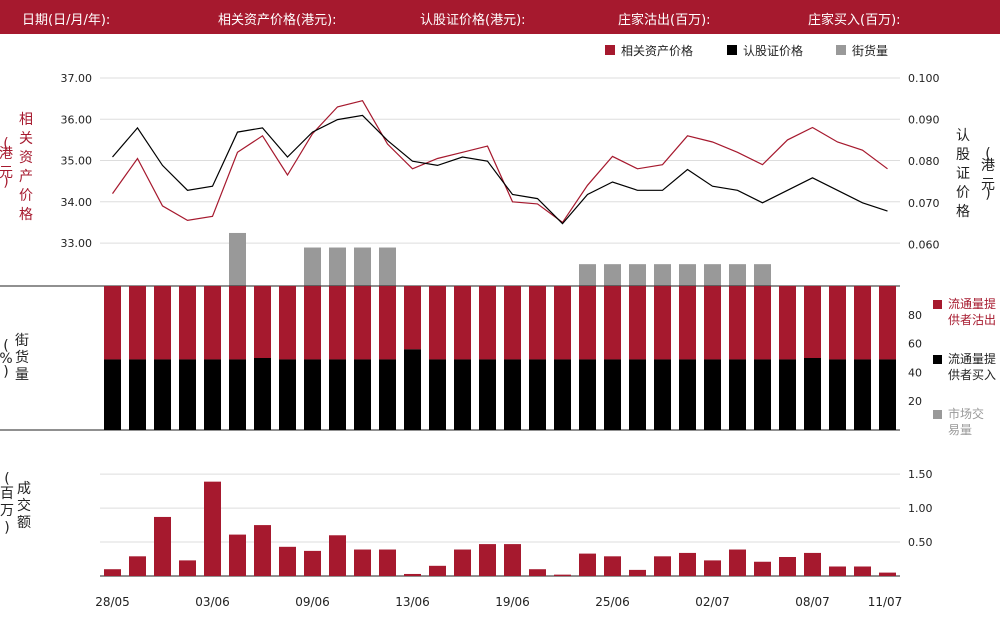 The width and height of the screenshot is (1000, 620). I want to click on bottom-y-unit-char: 百, so click(7, 494).